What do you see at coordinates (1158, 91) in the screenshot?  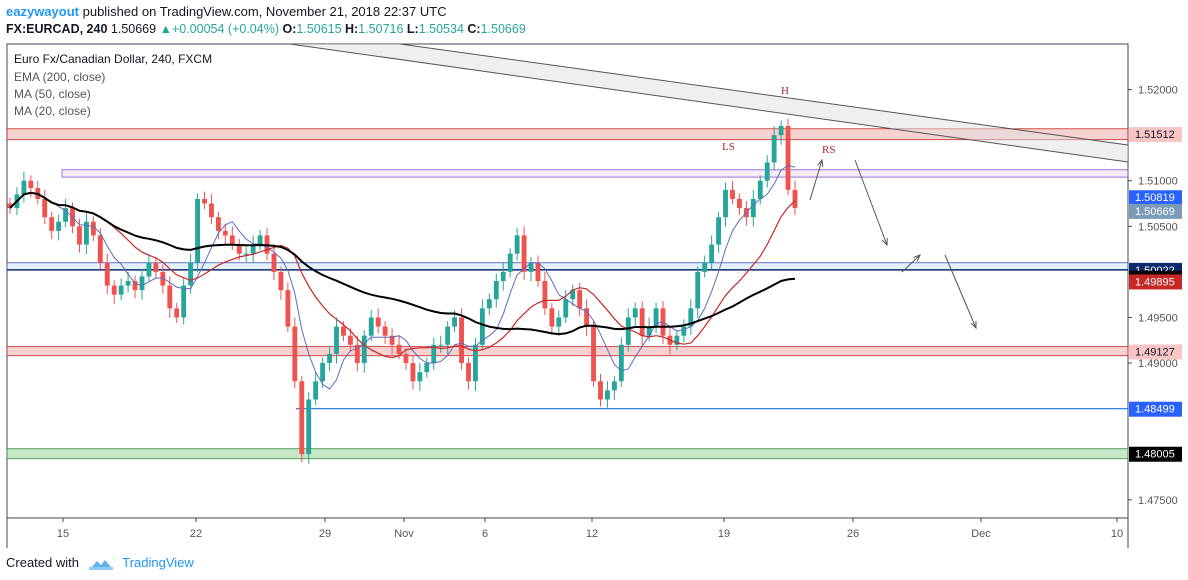 I see `y-tick-label: 1.52000` at bounding box center [1158, 91].